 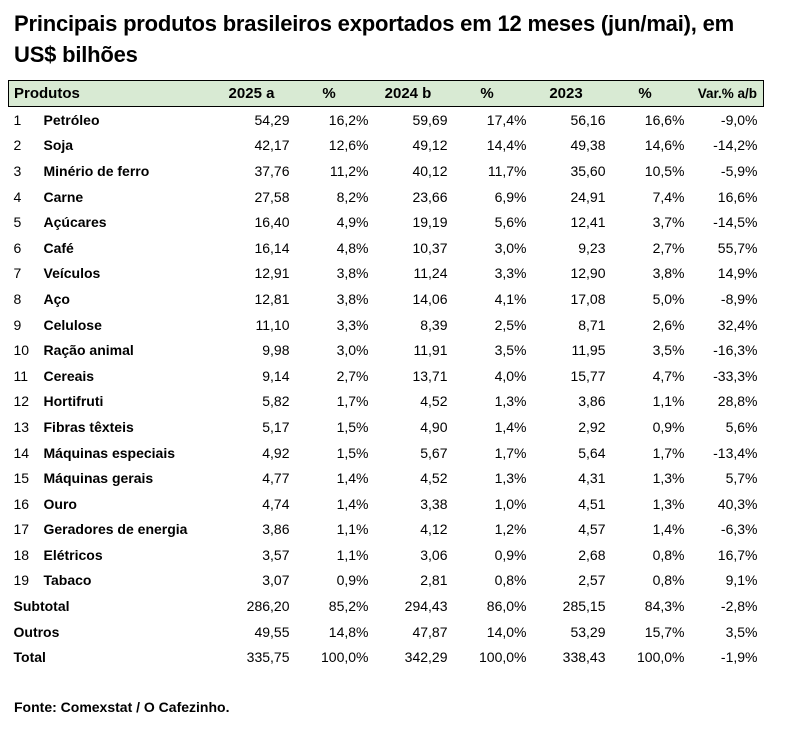 What do you see at coordinates (386, 504) in the screenshot?
I see `table-row: 16 Ouro 4,74 1,4% 3,38 1,0% 4,51 1,3% 40,3%` at bounding box center [386, 504].